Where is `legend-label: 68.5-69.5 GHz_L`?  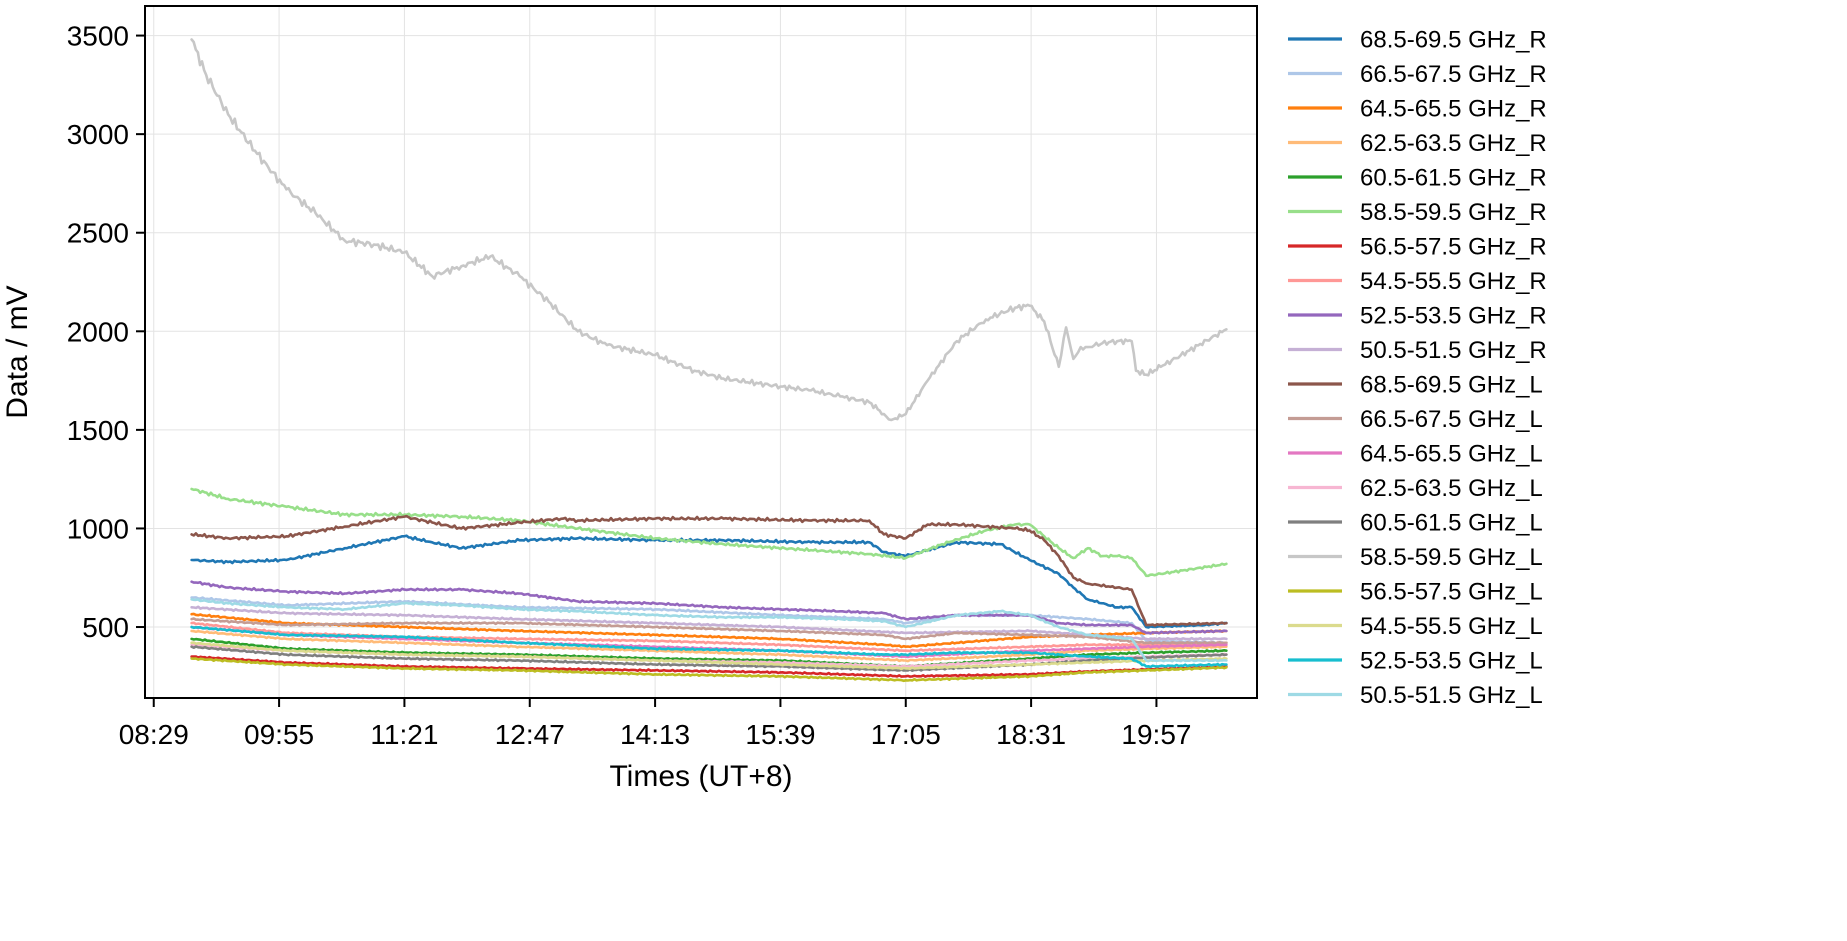
legend-label: 68.5-69.5 GHz_L is located at coordinates (1451, 385).